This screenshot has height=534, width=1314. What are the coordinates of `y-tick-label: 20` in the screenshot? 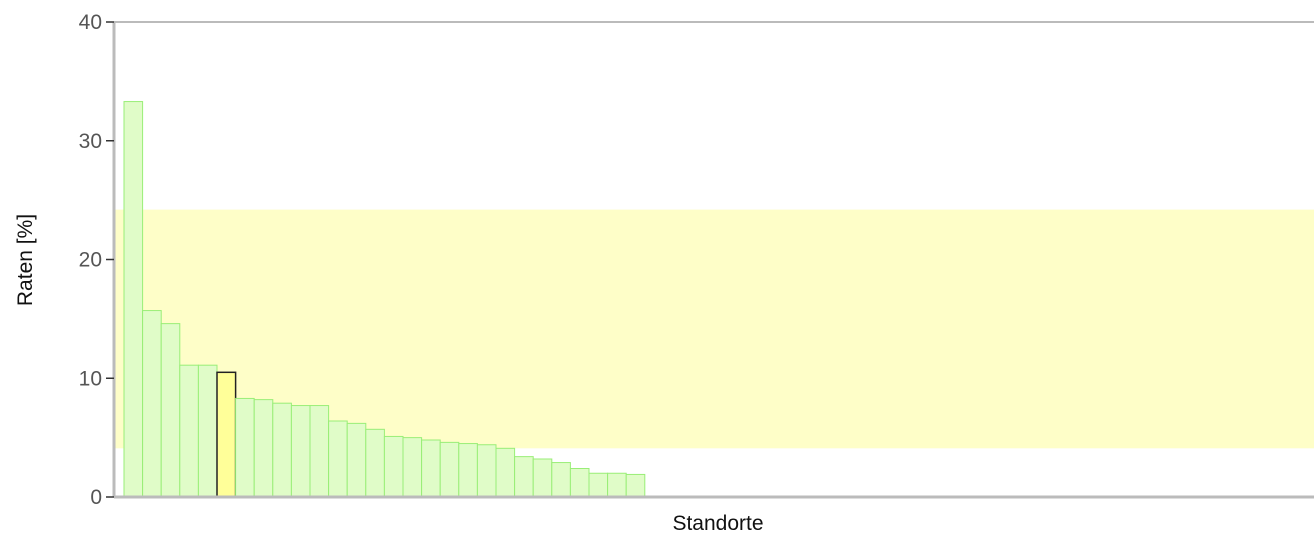 It's located at (90, 260).